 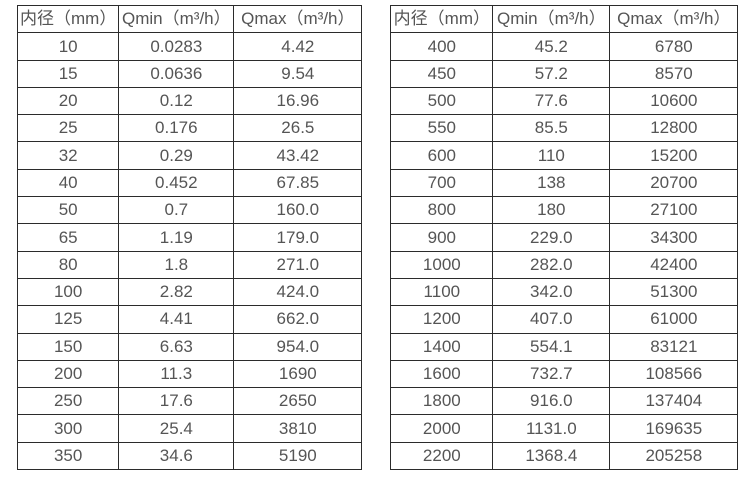 I want to click on cell: 800, so click(x=442, y=210).